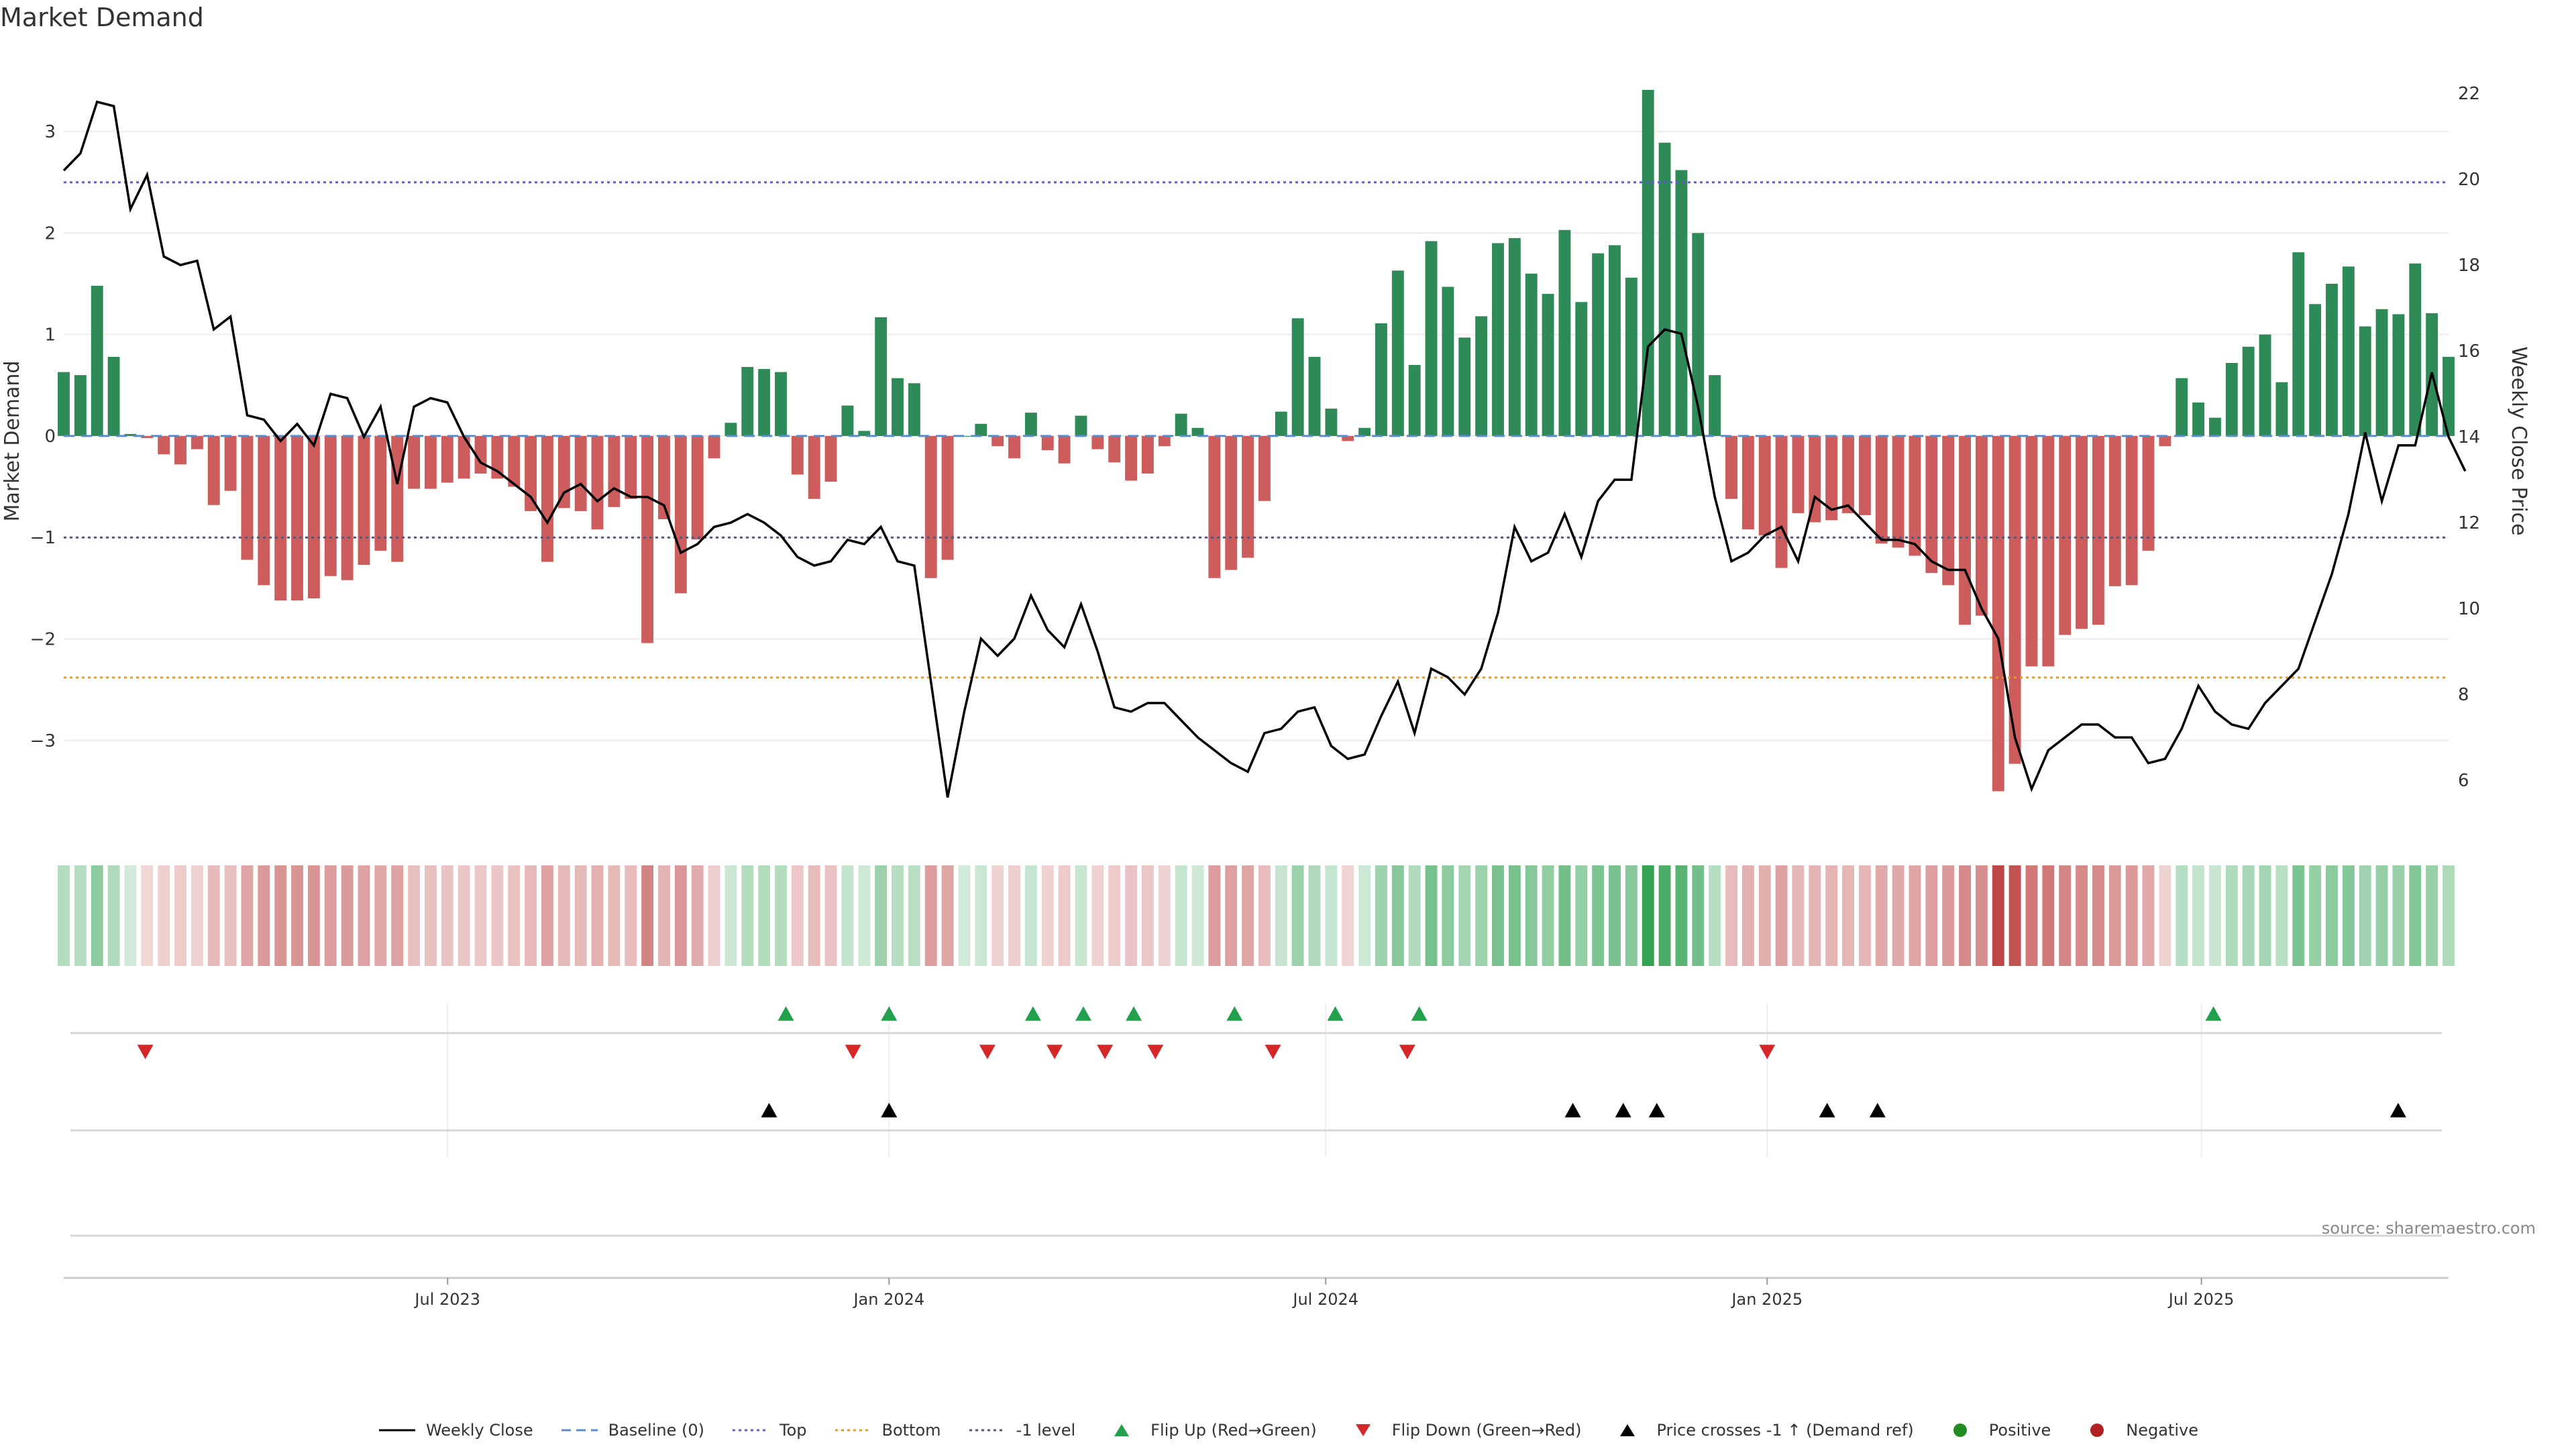 Image resolution: width=2576 pixels, height=1449 pixels. What do you see at coordinates (50, 335) in the screenshot?
I see `y-tick-label: 1` at bounding box center [50, 335].